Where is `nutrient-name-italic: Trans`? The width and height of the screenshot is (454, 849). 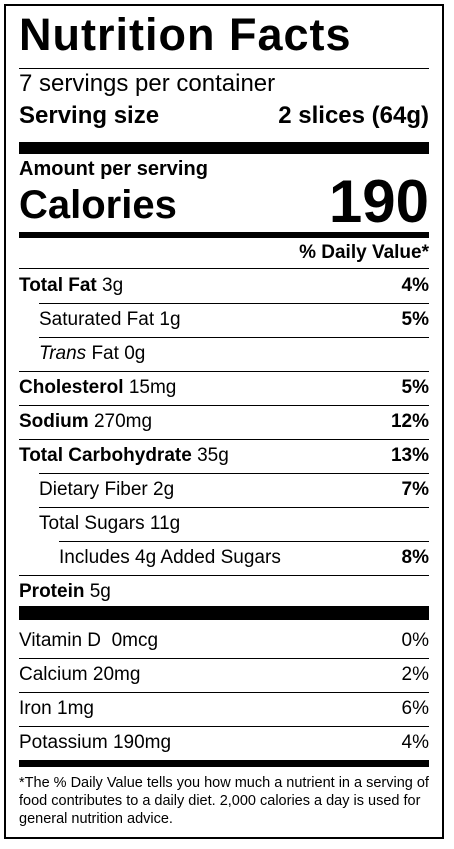 nutrient-name-italic: Trans is located at coordinates (63, 353).